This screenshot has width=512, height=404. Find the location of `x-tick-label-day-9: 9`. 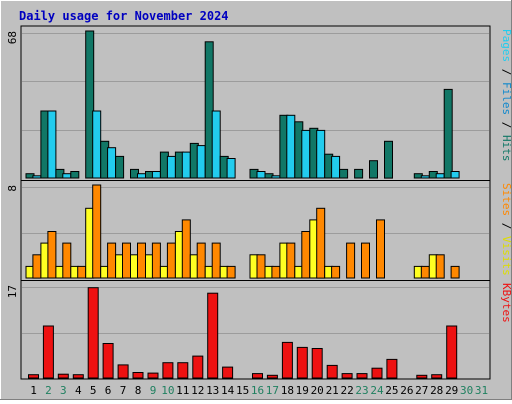

x-tick-label-day-9: 9 is located at coordinates (153, 390).